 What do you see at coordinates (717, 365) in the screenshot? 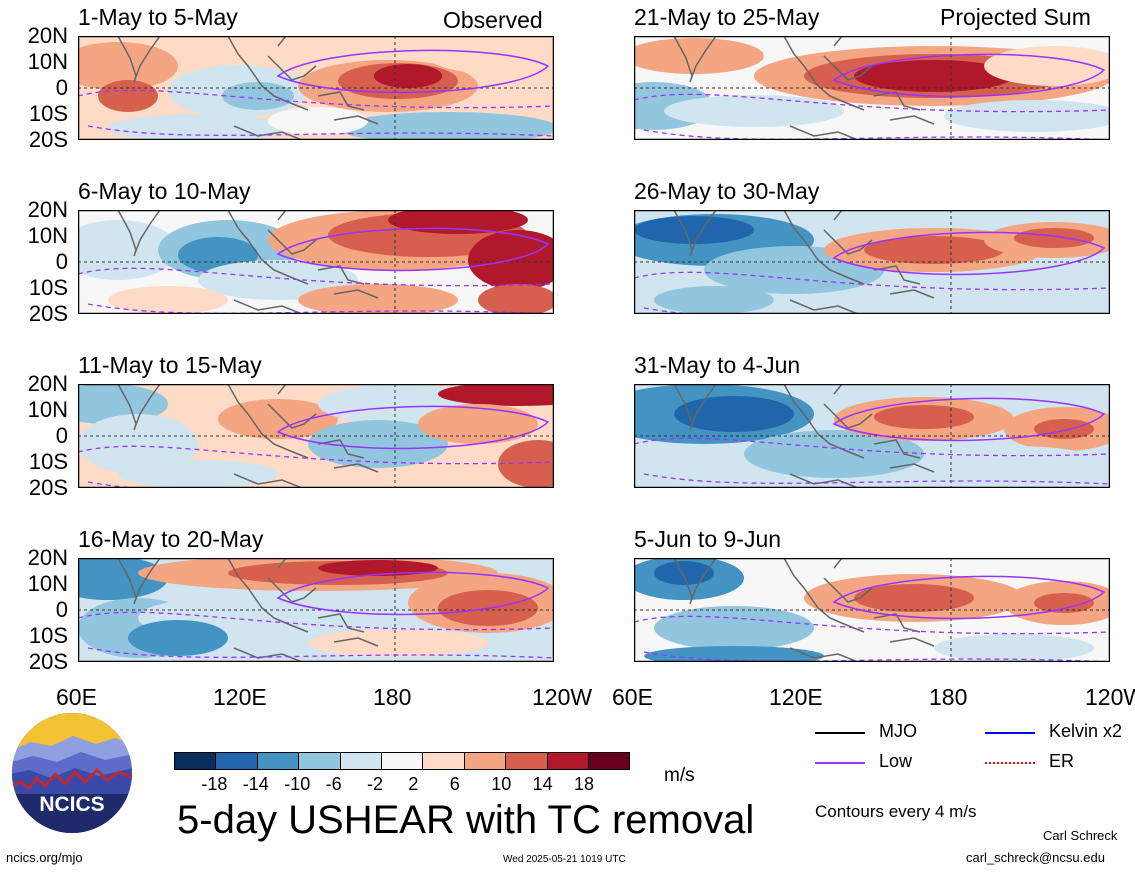
I see `panel-title: 31-May to 4-Jun` at bounding box center [717, 365].